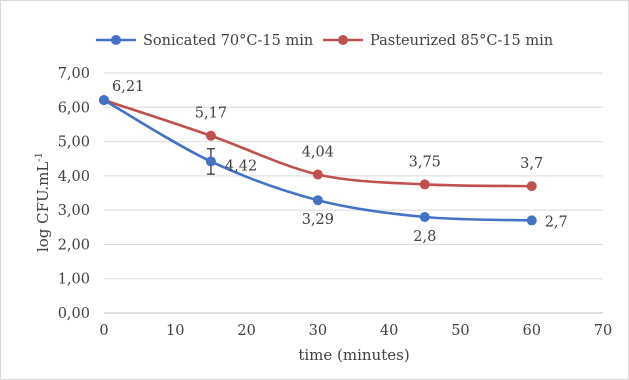 The width and height of the screenshot is (629, 380). What do you see at coordinates (74, 143) in the screenshot?
I see `y-tick-label: 5,00` at bounding box center [74, 143].